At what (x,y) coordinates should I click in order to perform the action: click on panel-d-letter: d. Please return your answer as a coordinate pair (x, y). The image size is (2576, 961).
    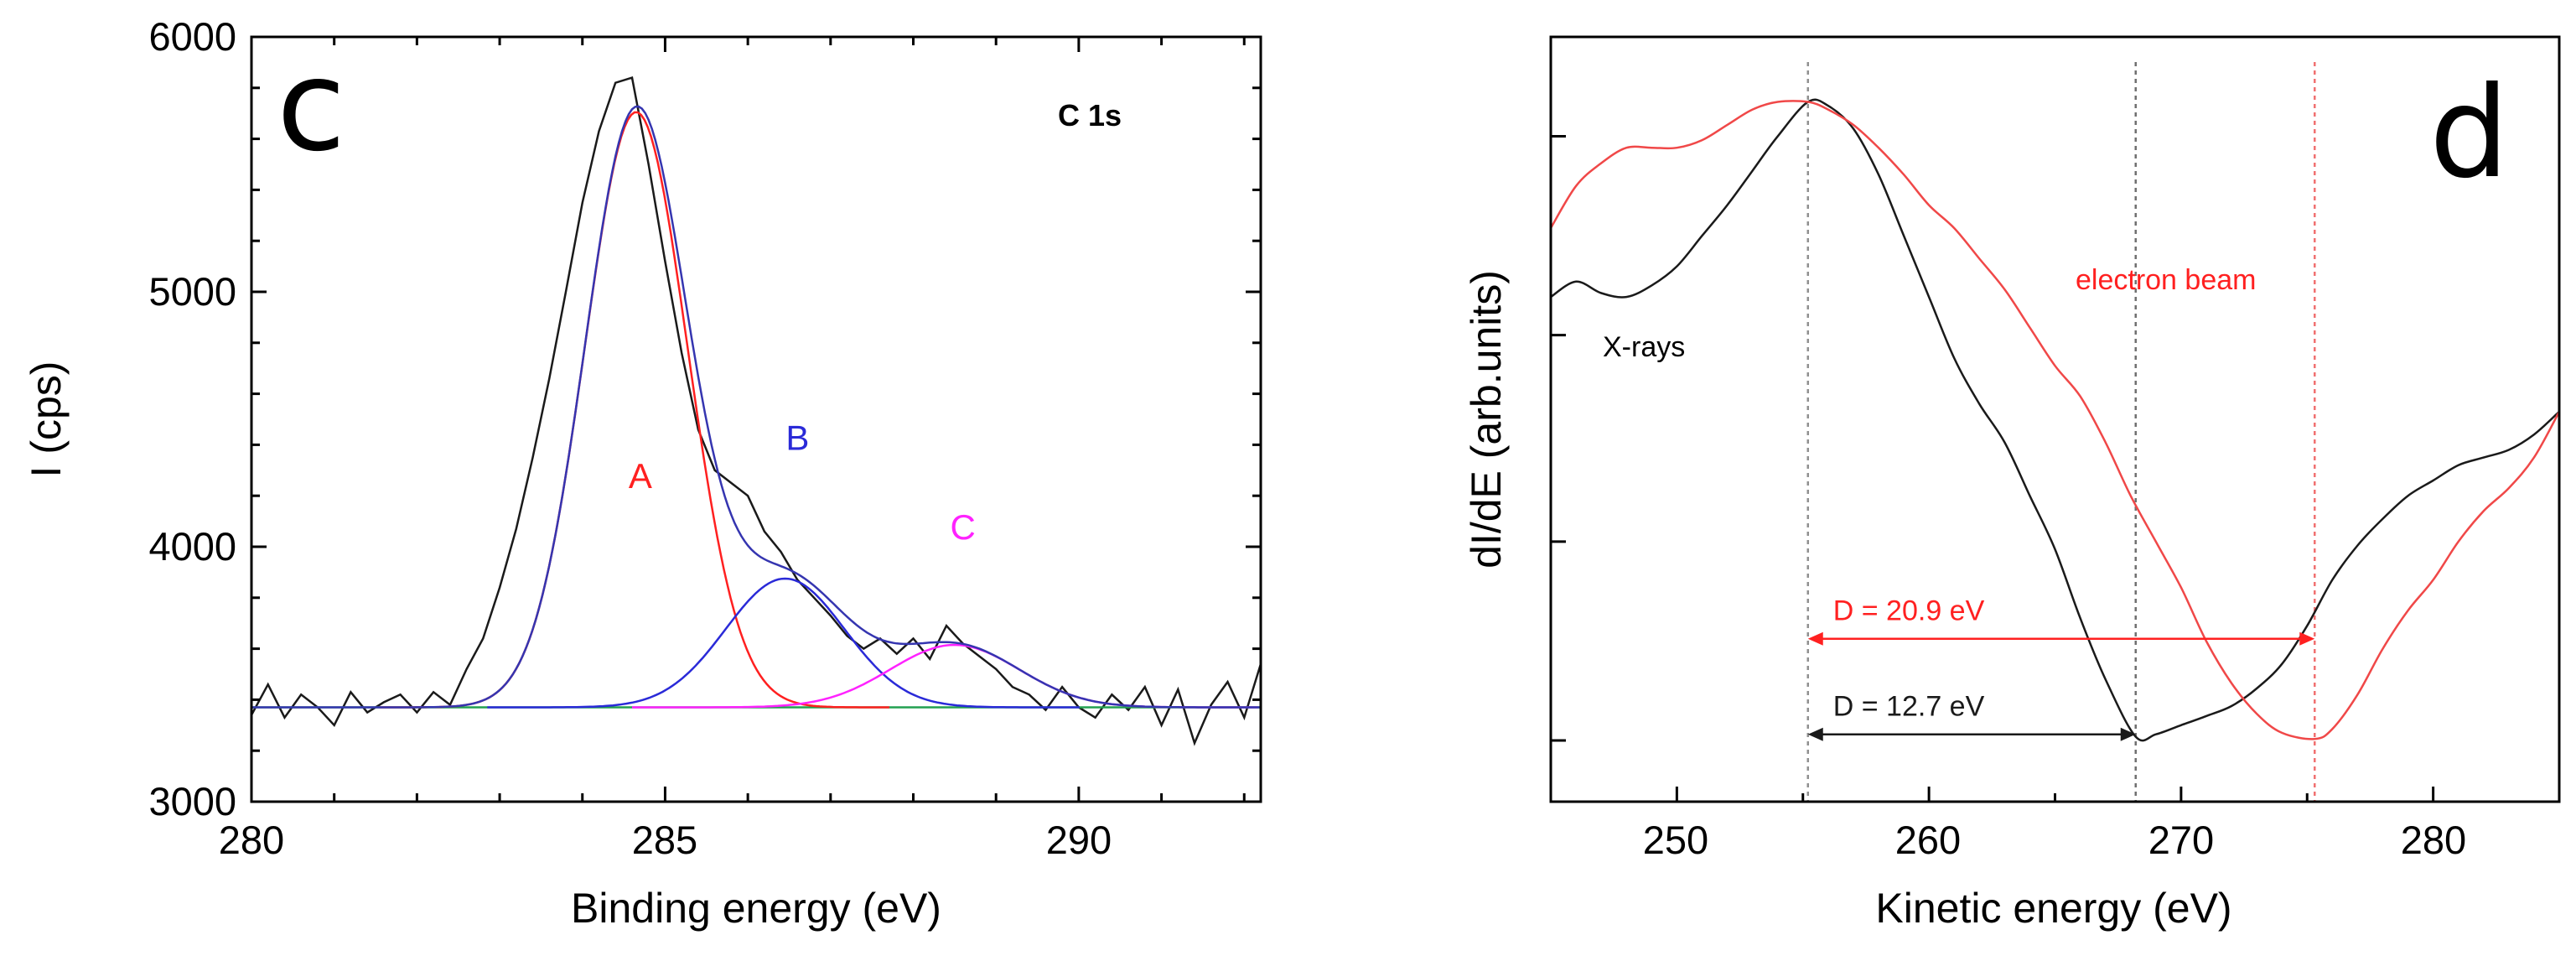
    Looking at the image, I should click on (2469, 133).